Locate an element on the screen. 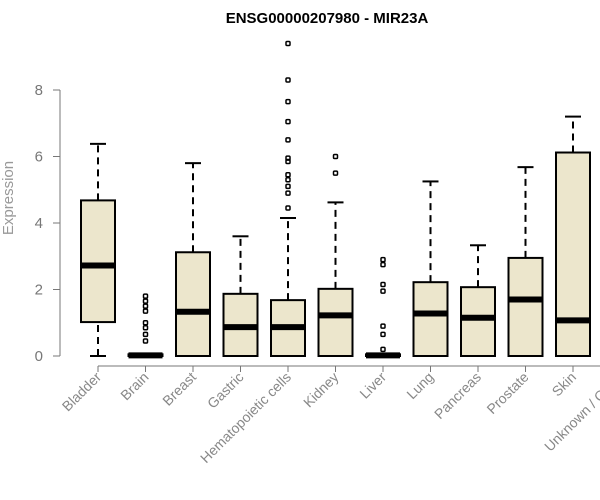 This screenshot has width=600, height=500. y-axis-ticks: 0 2 4 6 8 is located at coordinates (47, 223).